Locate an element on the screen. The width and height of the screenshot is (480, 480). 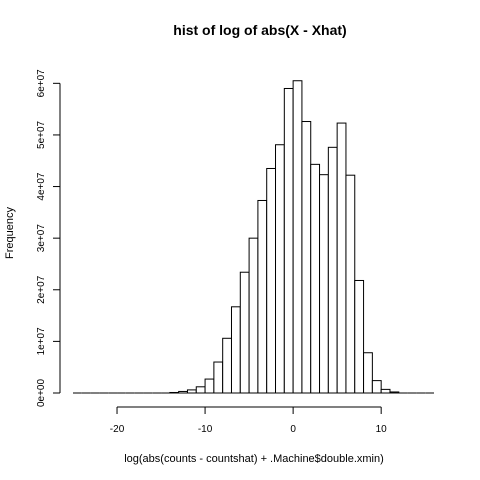
y-tick-label: 2e+07 is located at coordinates (41, 289).